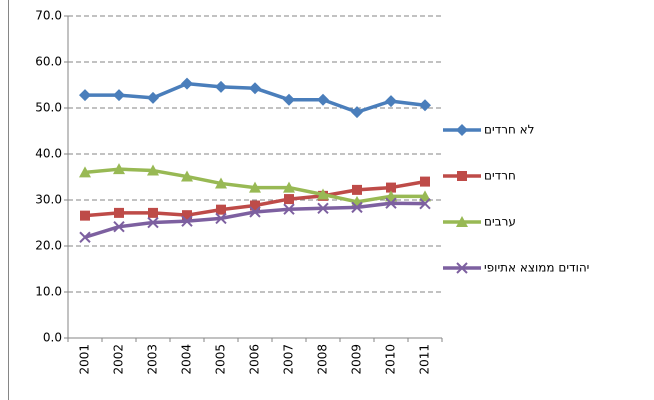 This screenshot has height=400, width=654. I want to click on x-tick-label: 2001, so click(85, 359).